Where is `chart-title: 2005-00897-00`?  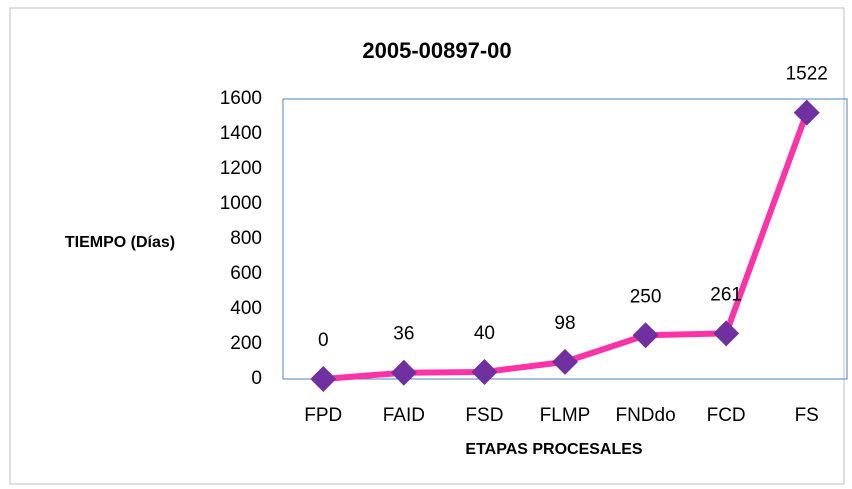
chart-title: 2005-00897-00 is located at coordinates (436, 50).